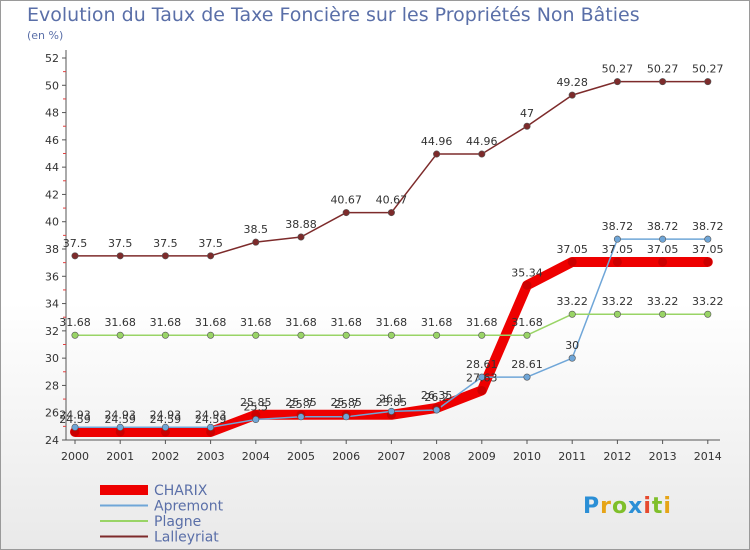 This screenshot has height=550, width=750. I want to click on x-tick-label: 2006, so click(346, 456).